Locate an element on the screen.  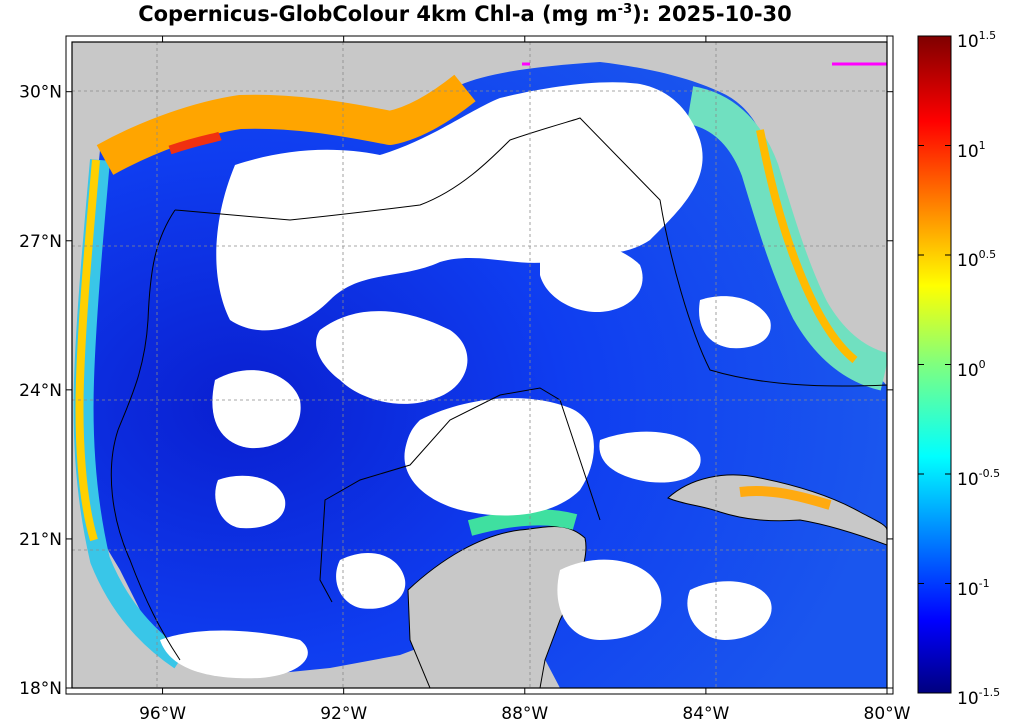
colorbar-tick-exponent: 1 is located at coordinates (982, 145).